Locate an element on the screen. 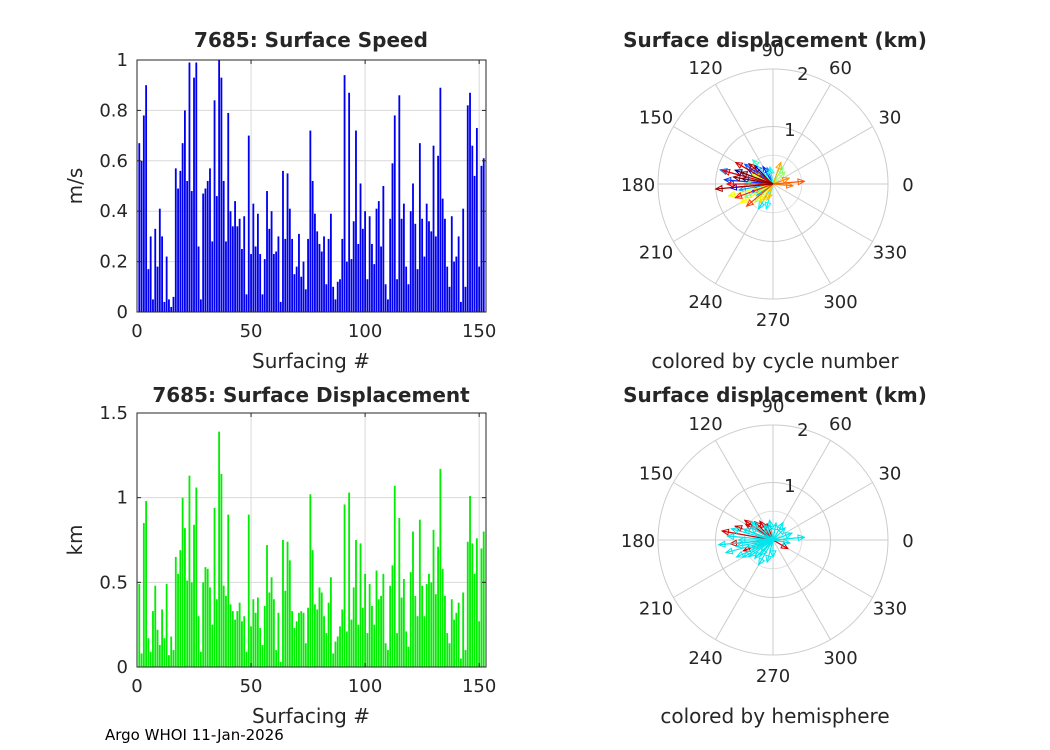  polar-angle-label: 330 is located at coordinates (890, 253).